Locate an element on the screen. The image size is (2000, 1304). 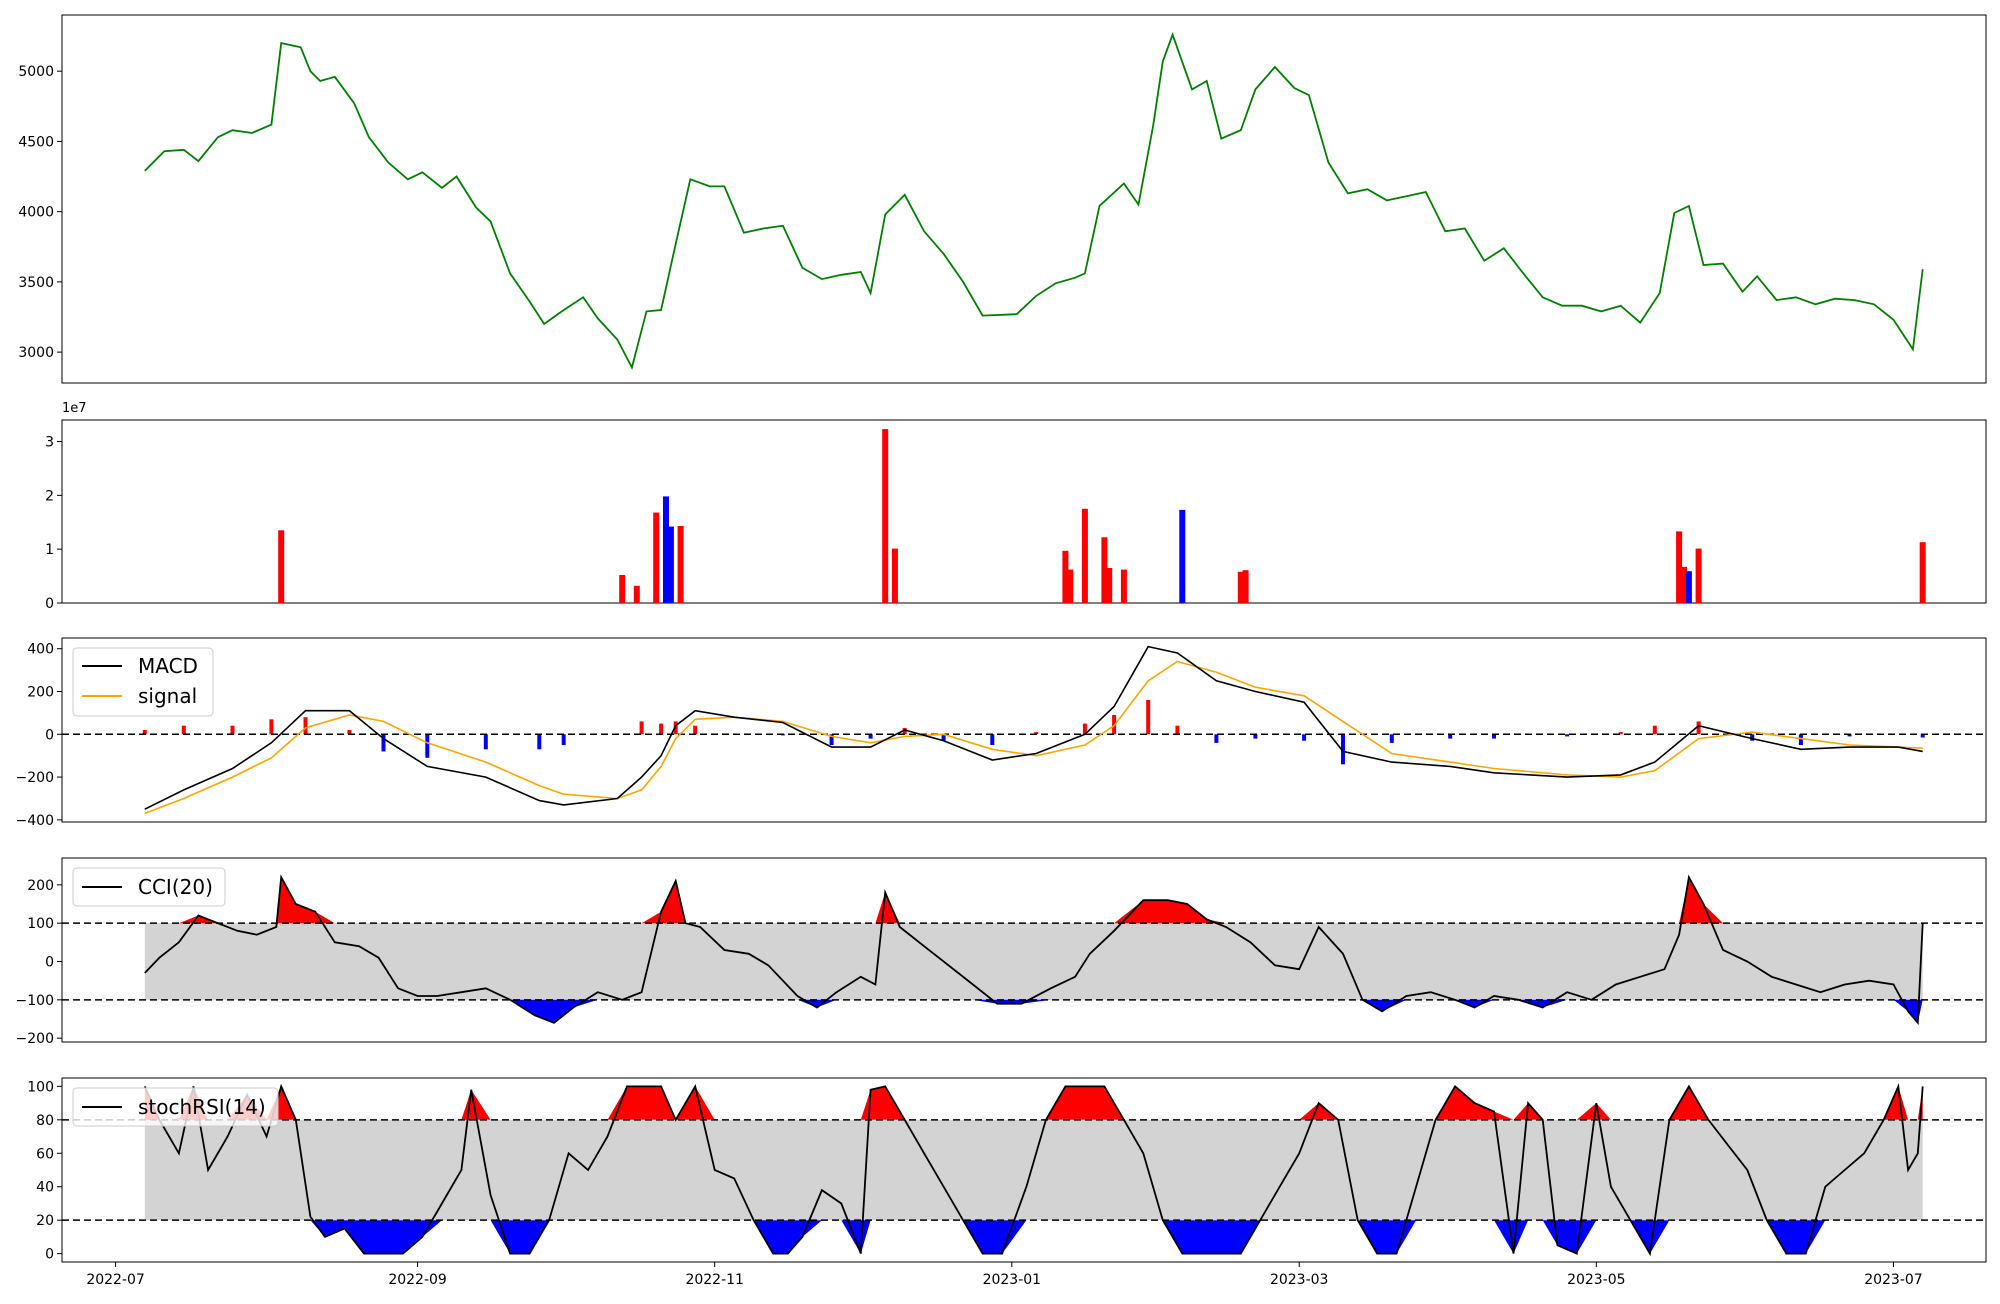
cci-ytick-label: 200 is located at coordinates (40, 886).